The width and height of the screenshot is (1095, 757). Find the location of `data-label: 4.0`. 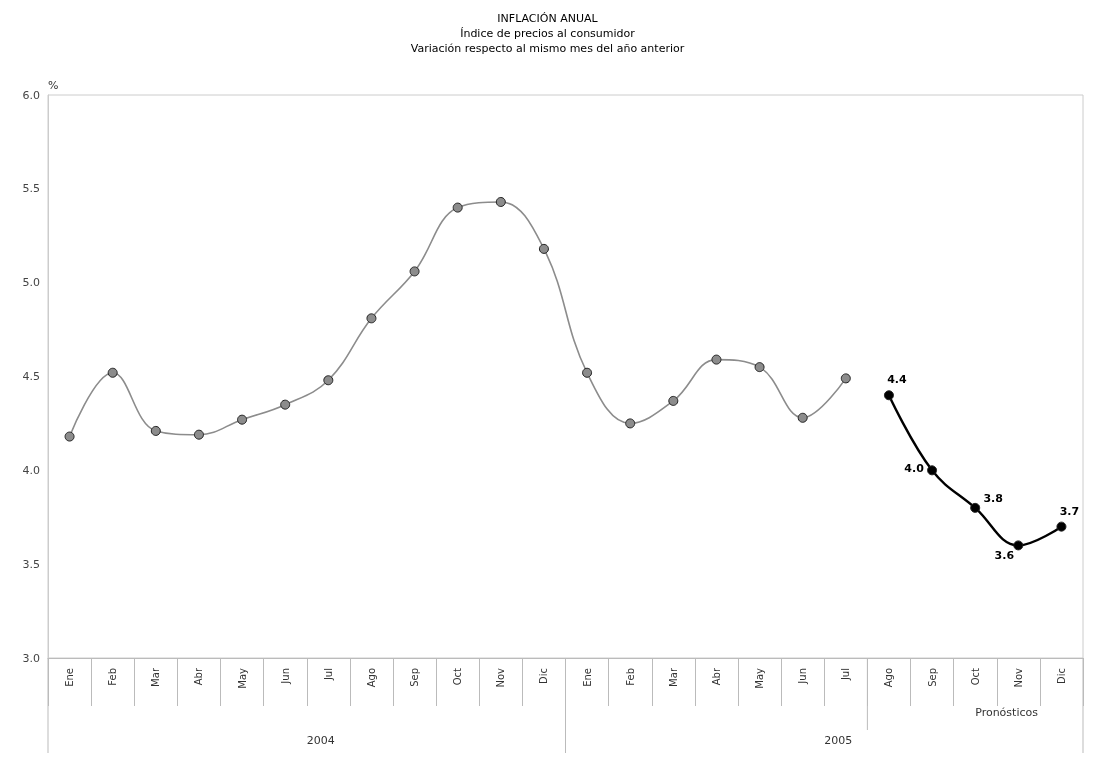

data-label: 4.0 is located at coordinates (914, 469).